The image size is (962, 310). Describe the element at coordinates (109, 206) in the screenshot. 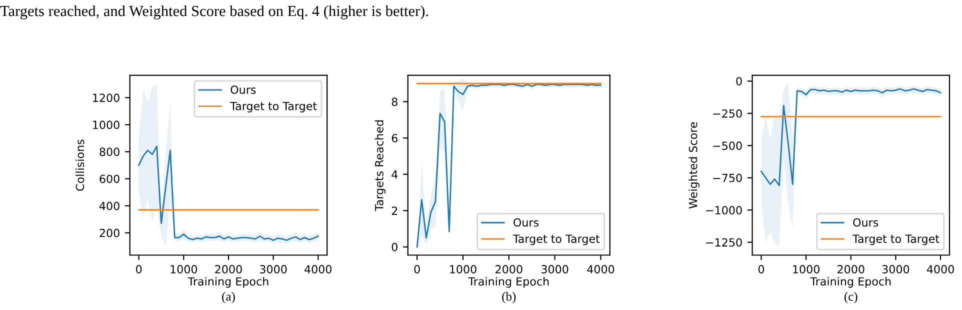

I see `y-tick-label: 400` at that location.